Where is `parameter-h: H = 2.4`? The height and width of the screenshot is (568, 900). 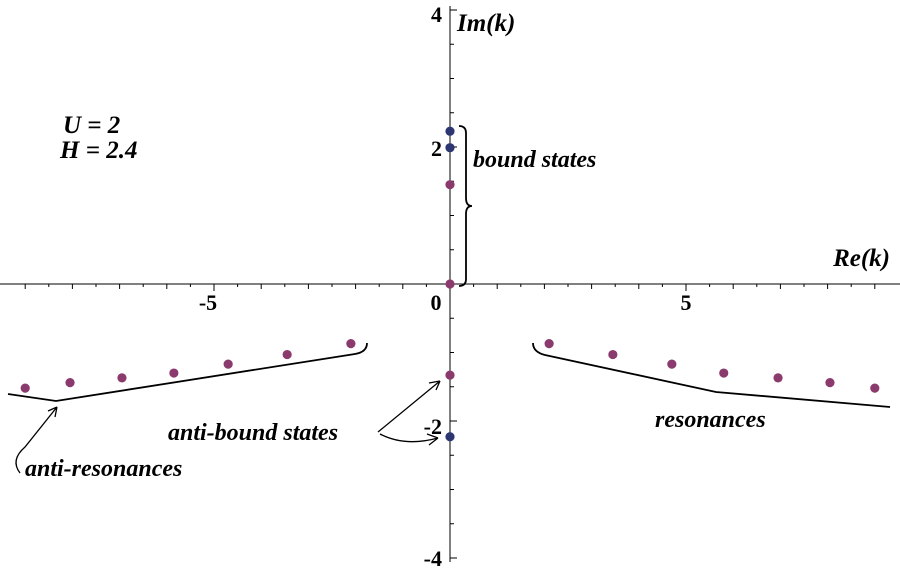
parameter-h: H = 2.4 is located at coordinates (98, 150).